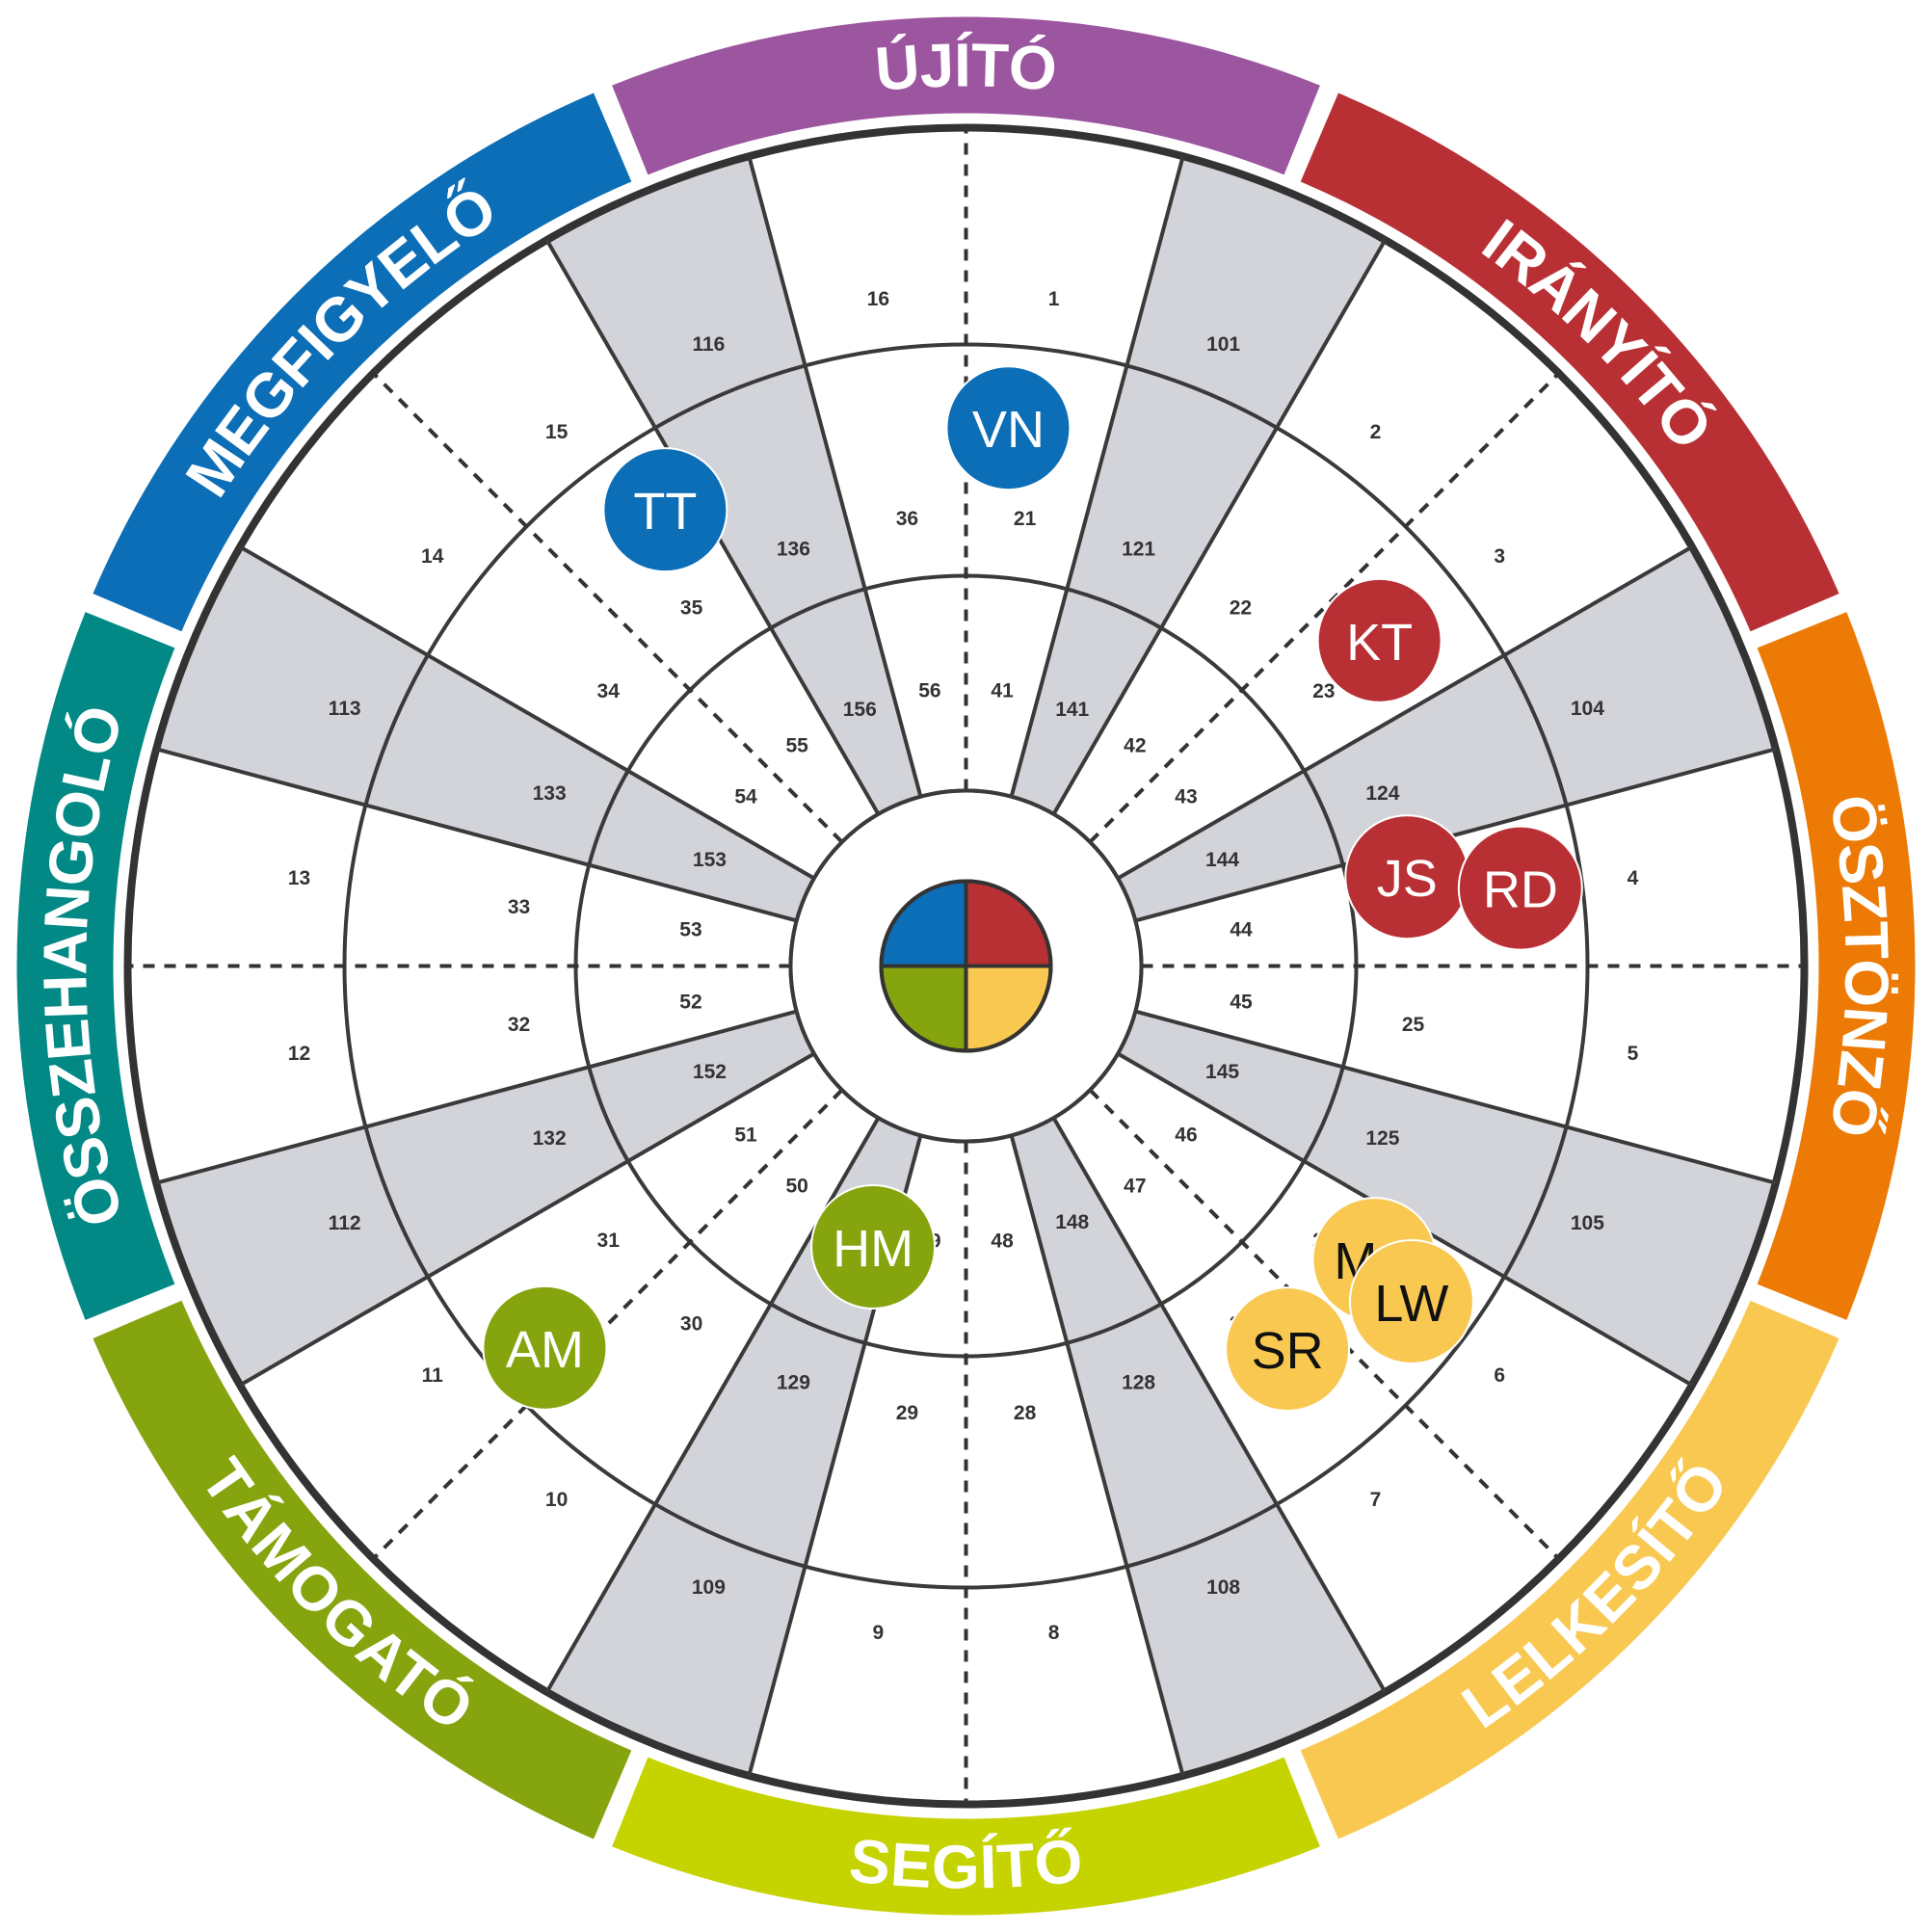 The width and height of the screenshot is (1932, 1932). What do you see at coordinates (709, 1587) in the screenshot?
I see `position-number: 109` at bounding box center [709, 1587].